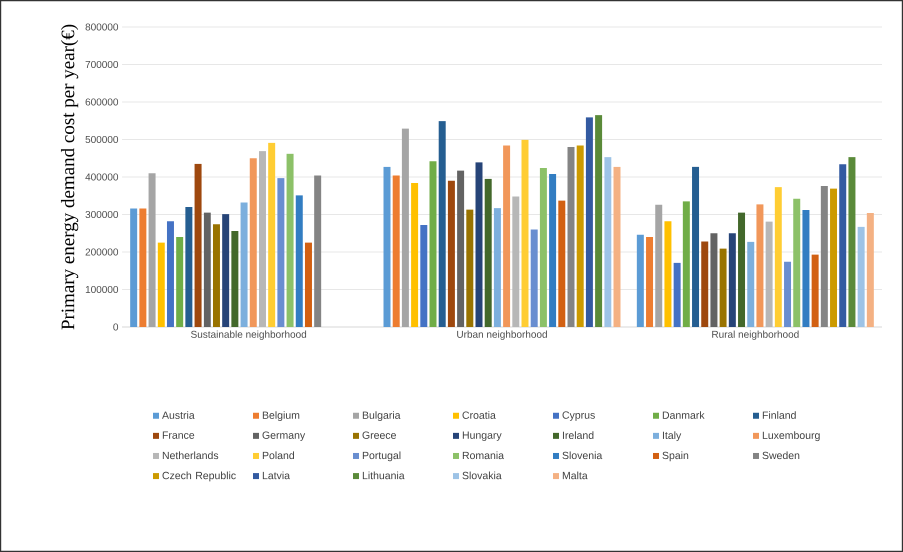 The width and height of the screenshot is (903, 552). What do you see at coordinates (102, 102) in the screenshot?
I see `y-tick-label: 600000` at bounding box center [102, 102].